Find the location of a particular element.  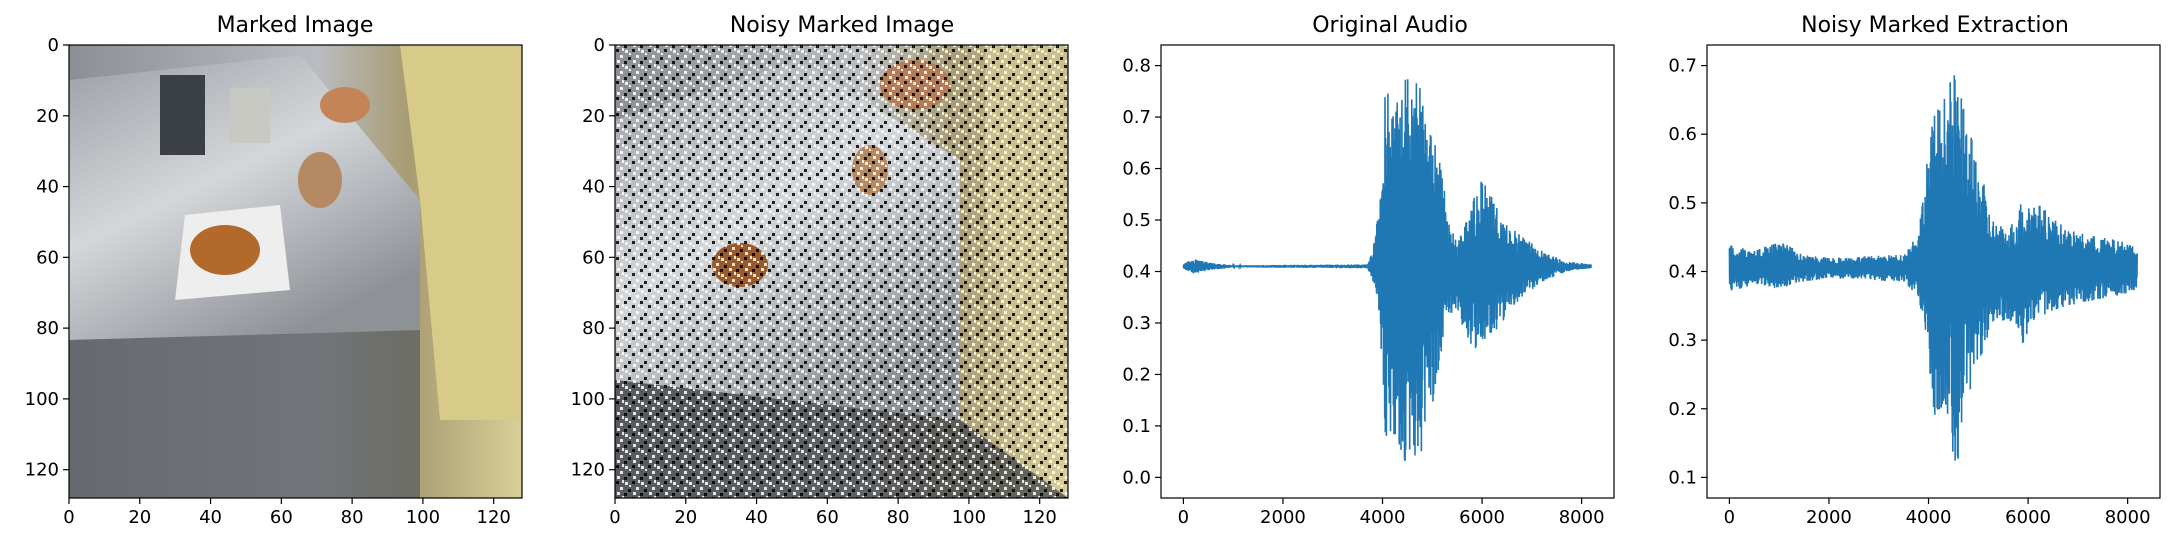

marked-image-title: Marked Image is located at coordinates (295, 25).